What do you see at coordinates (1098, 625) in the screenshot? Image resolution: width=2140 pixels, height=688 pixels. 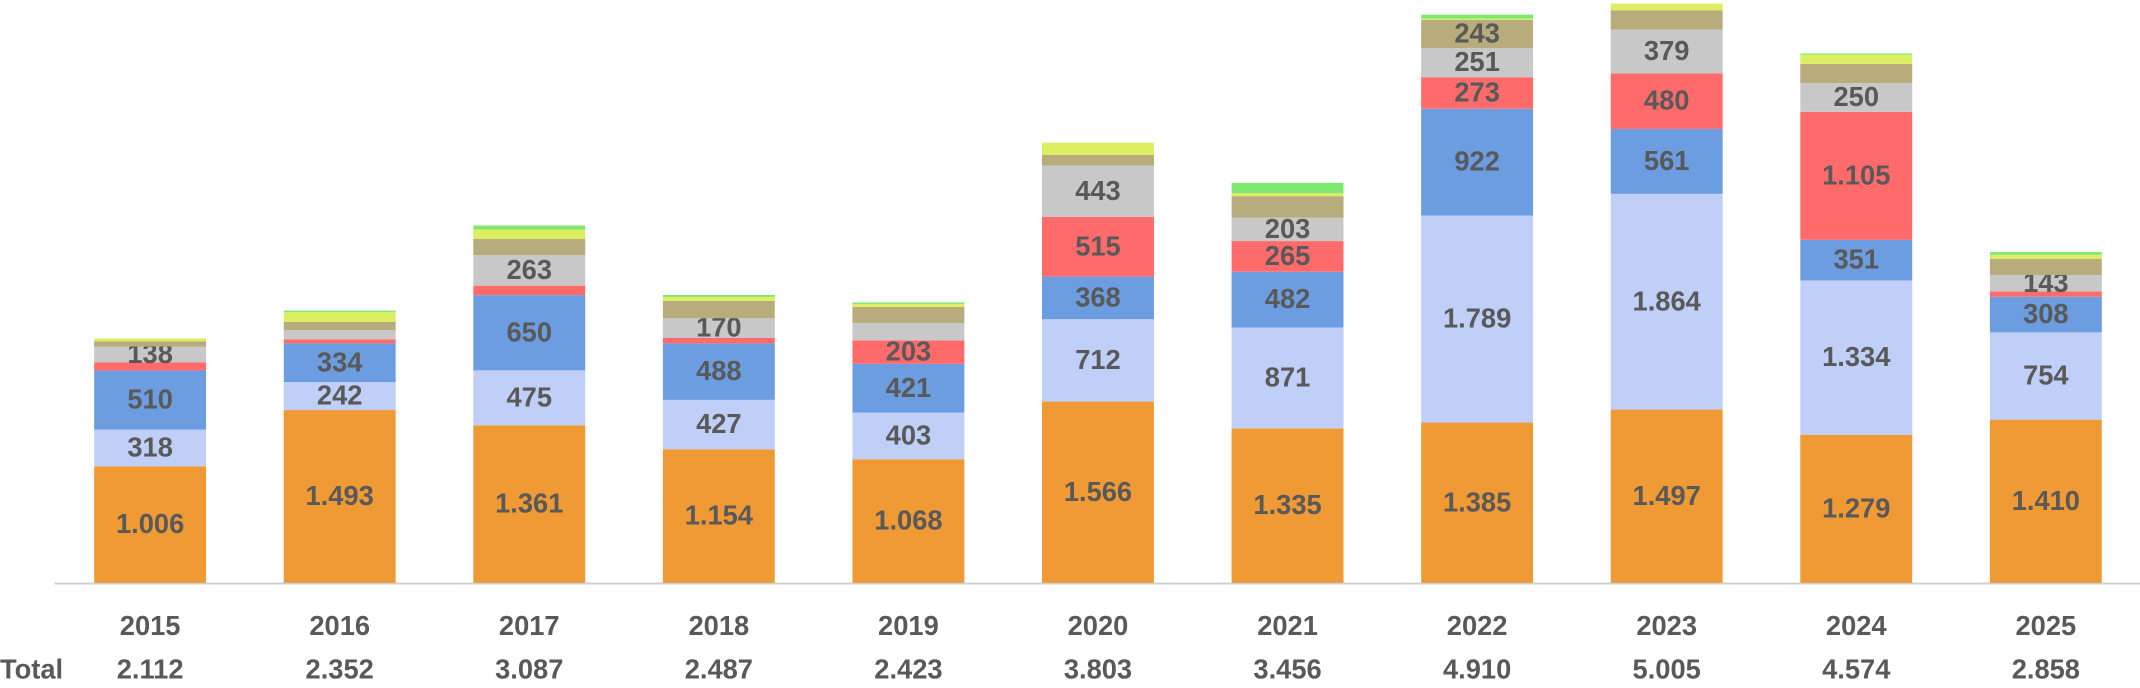 I see `x-tick-label: 2020` at bounding box center [1098, 625].